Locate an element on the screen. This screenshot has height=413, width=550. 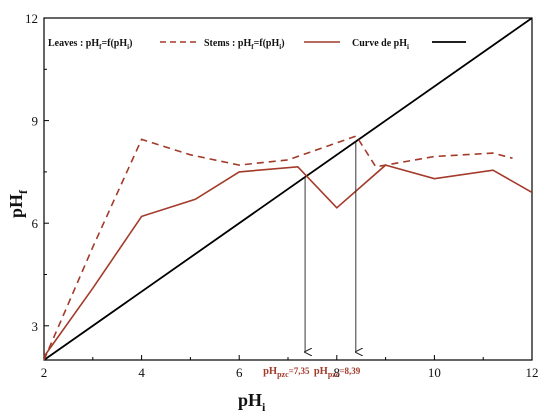
pzc-label: pHpzc=8,39 is located at coordinates (337, 372).